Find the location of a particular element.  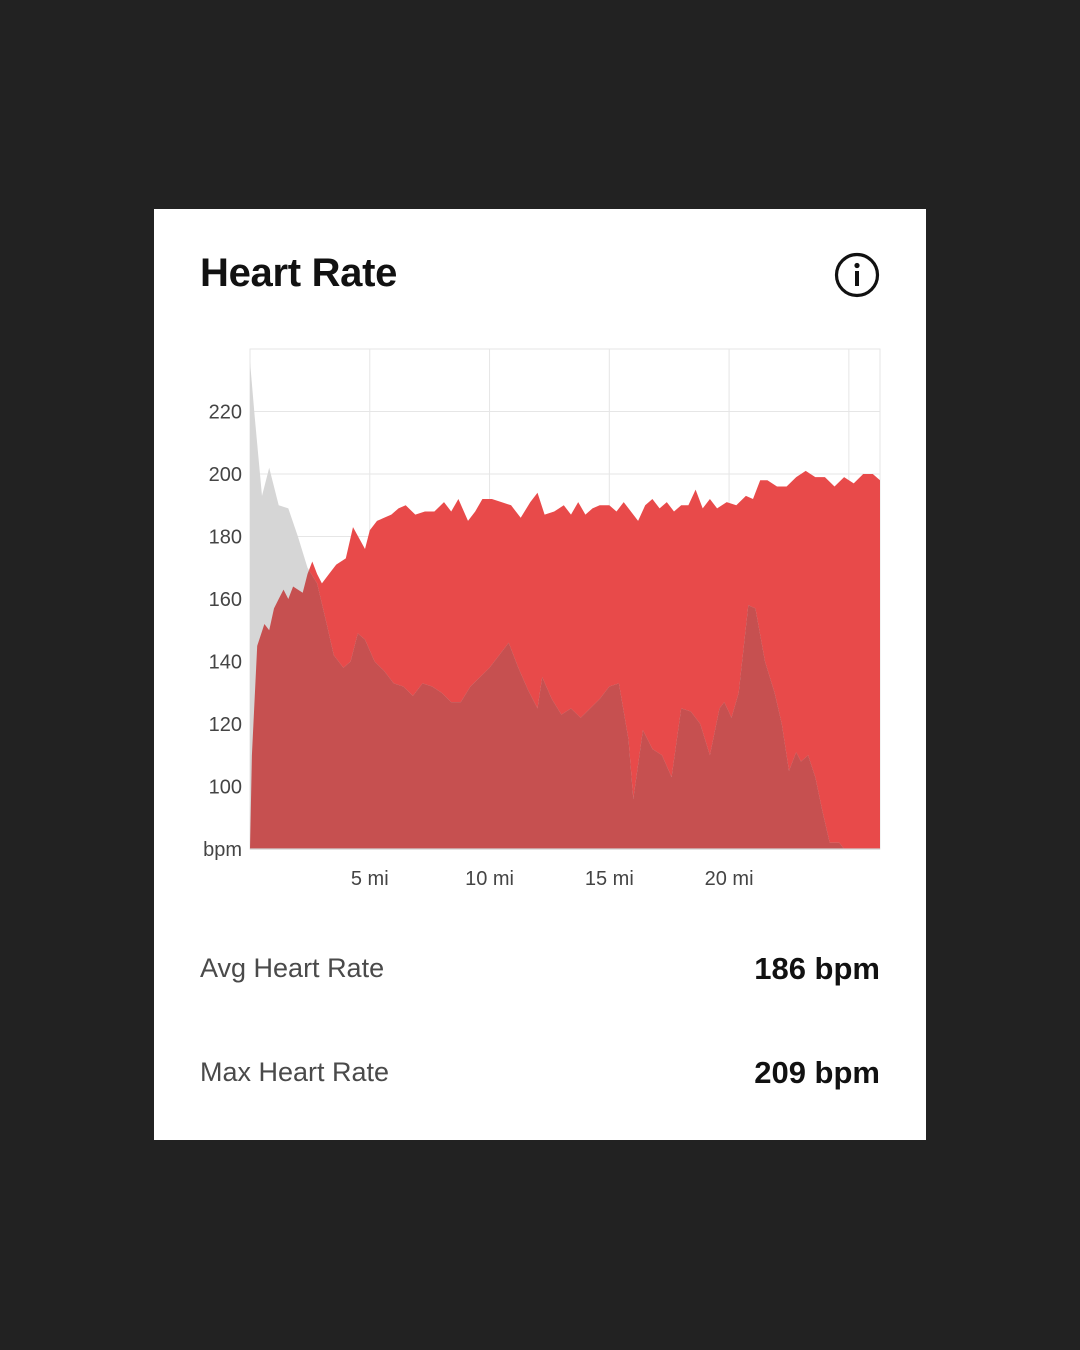

y-tick-label: 160 is located at coordinates (225, 600).